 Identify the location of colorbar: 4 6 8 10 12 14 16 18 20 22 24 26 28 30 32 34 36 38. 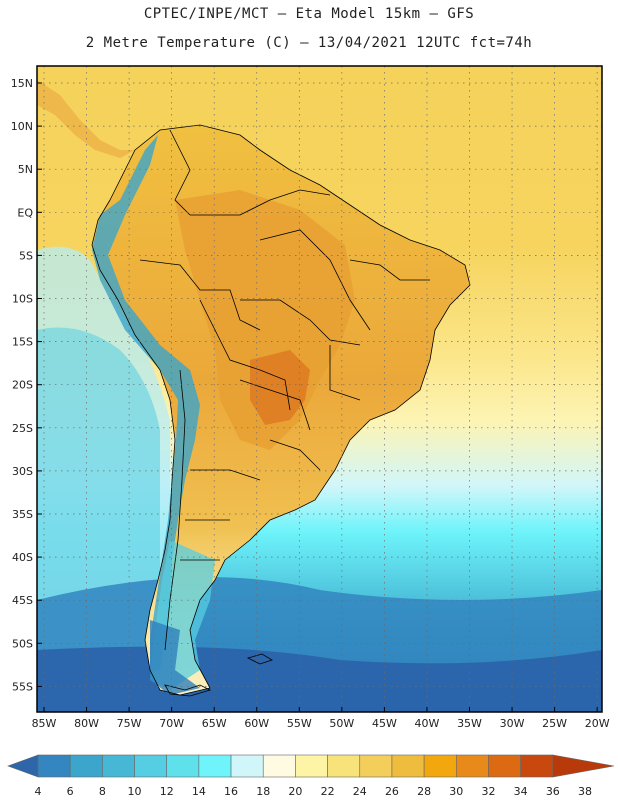
(311, 776).